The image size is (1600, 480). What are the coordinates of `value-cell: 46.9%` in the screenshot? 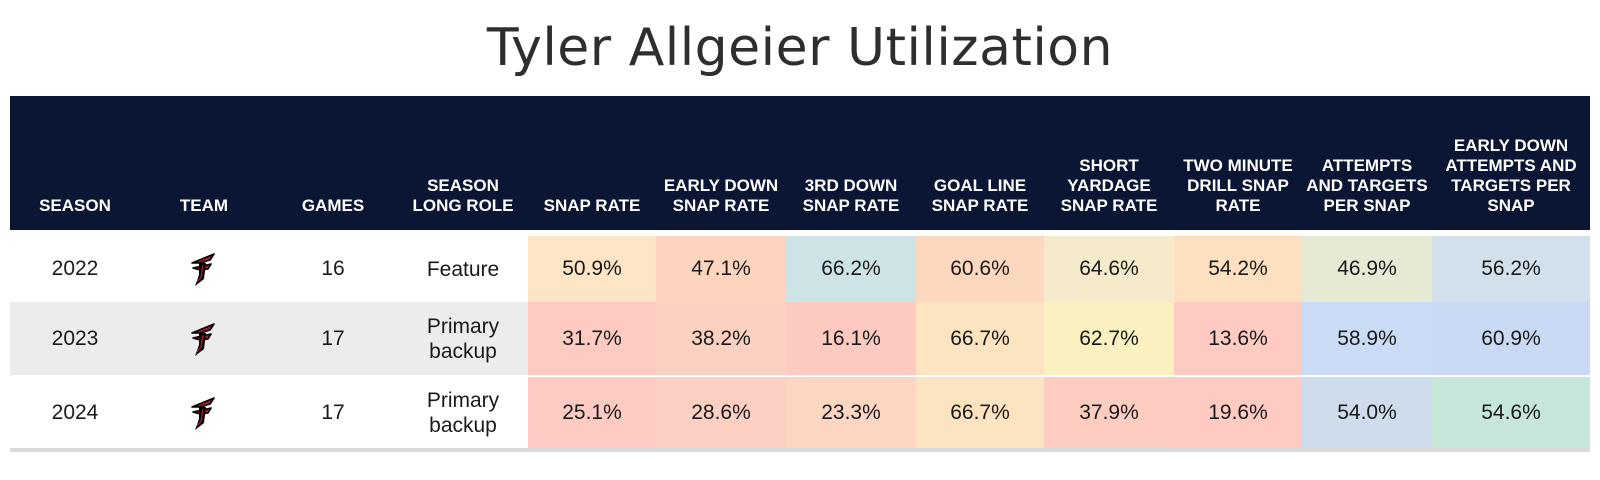 It's located at (1367, 269).